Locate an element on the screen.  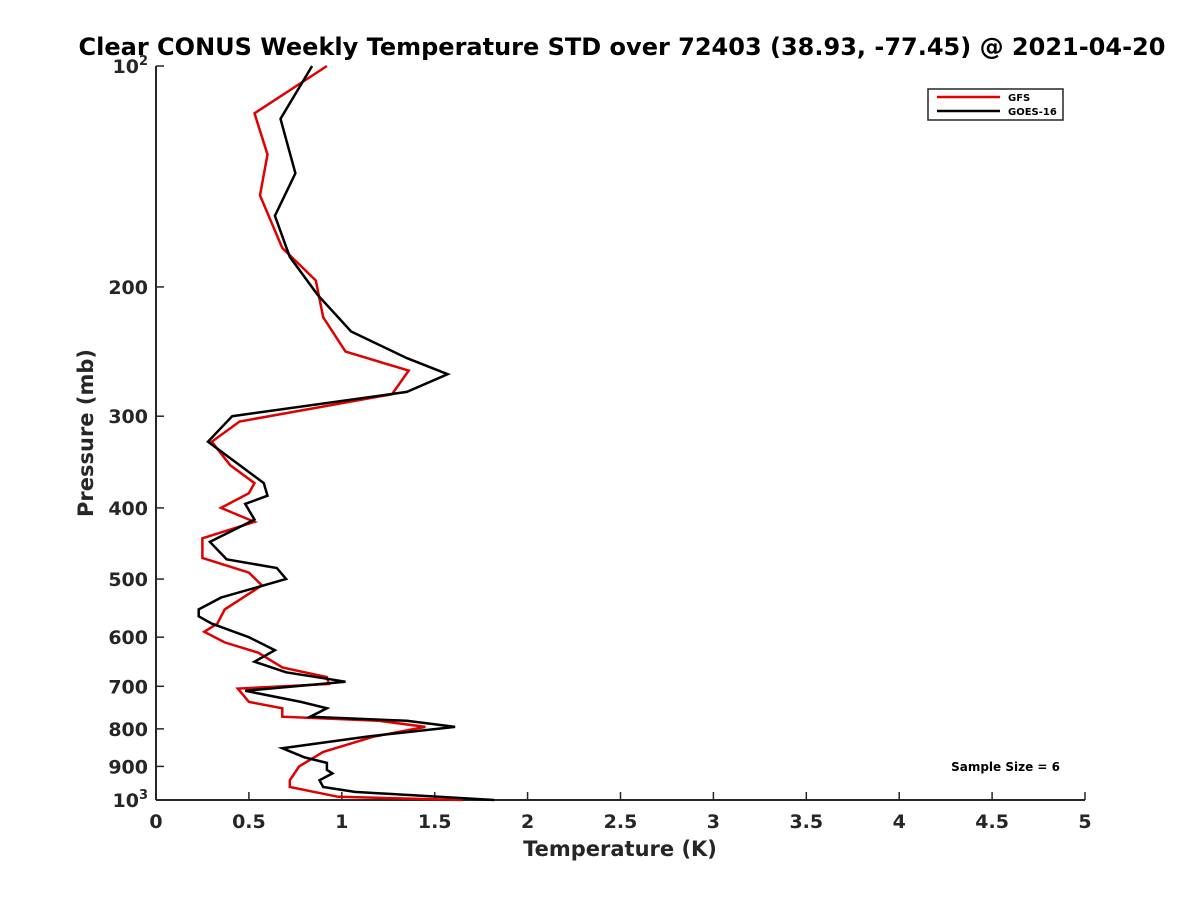
x-tick-label: 1.5 is located at coordinates (435, 822).